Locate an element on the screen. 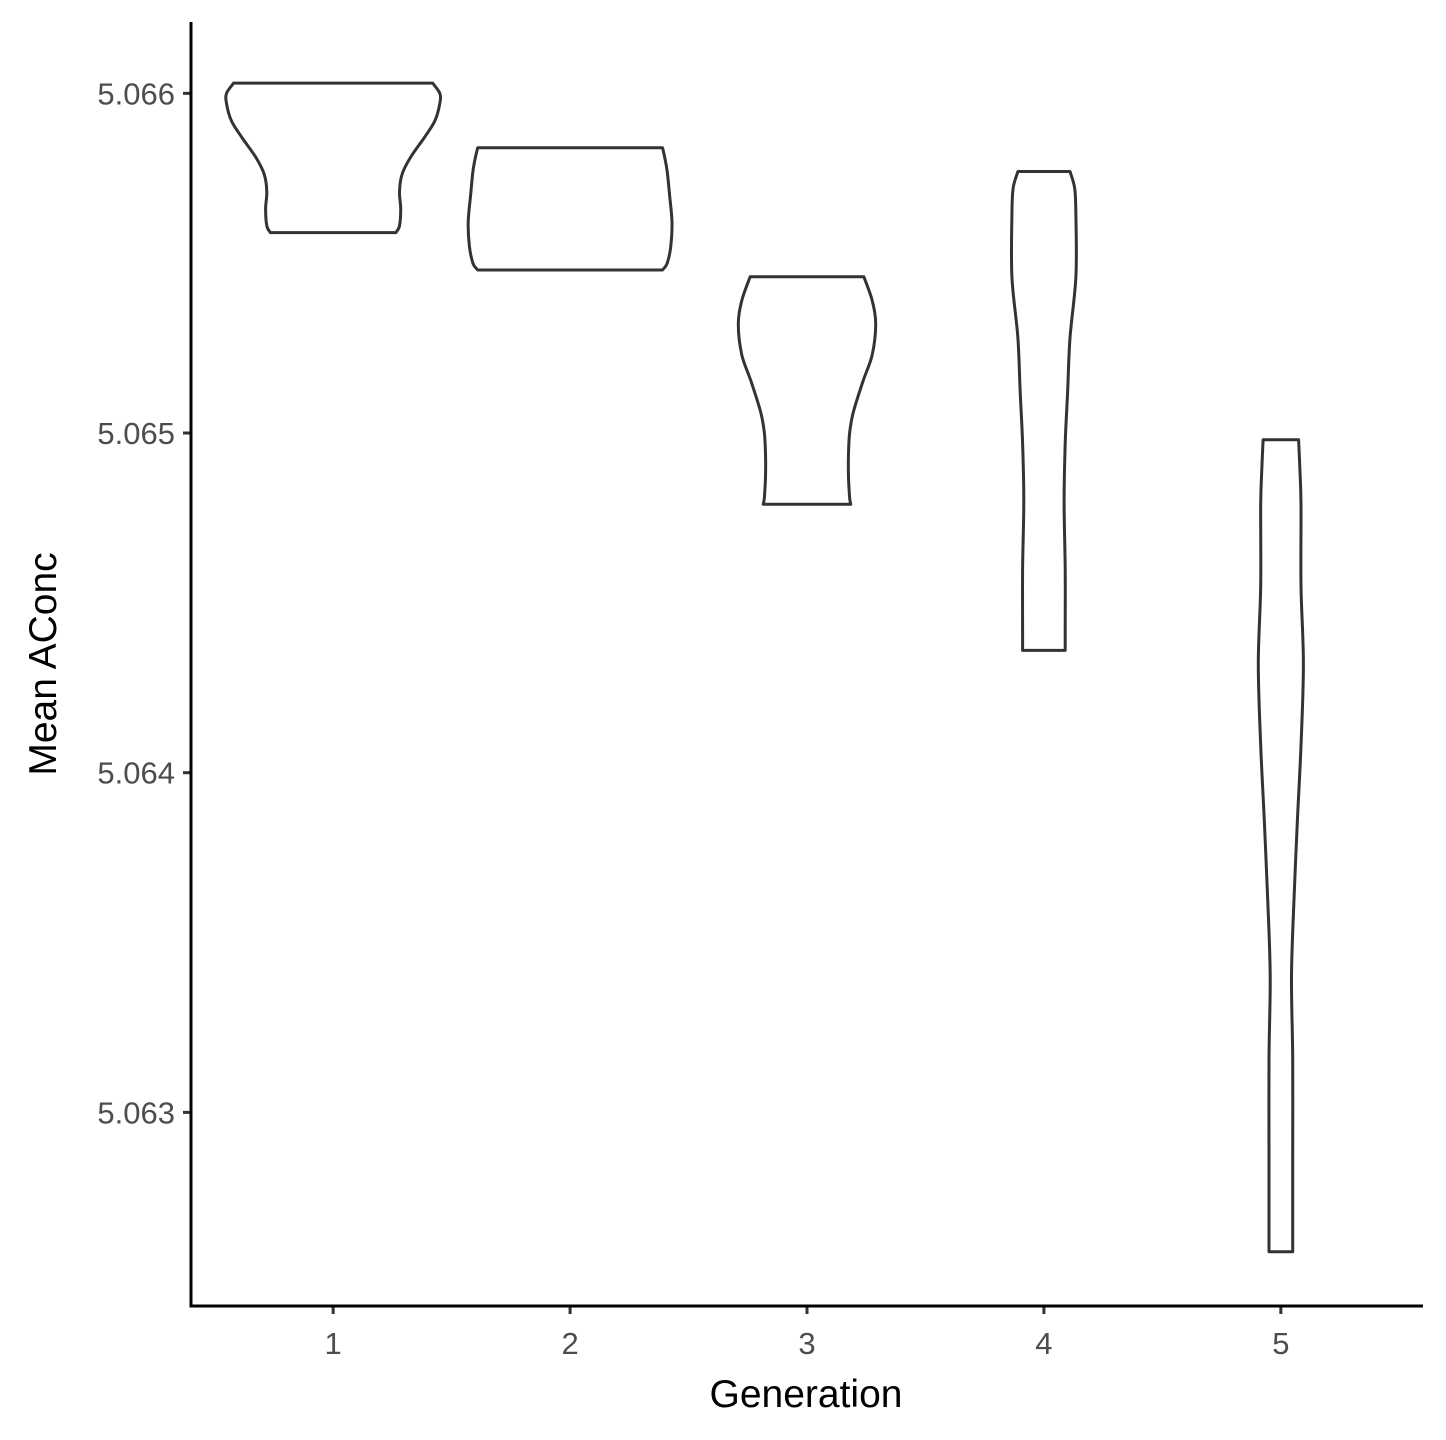 The width and height of the screenshot is (1446, 1440). x-tick-label: 5 is located at coordinates (1280, 1343).